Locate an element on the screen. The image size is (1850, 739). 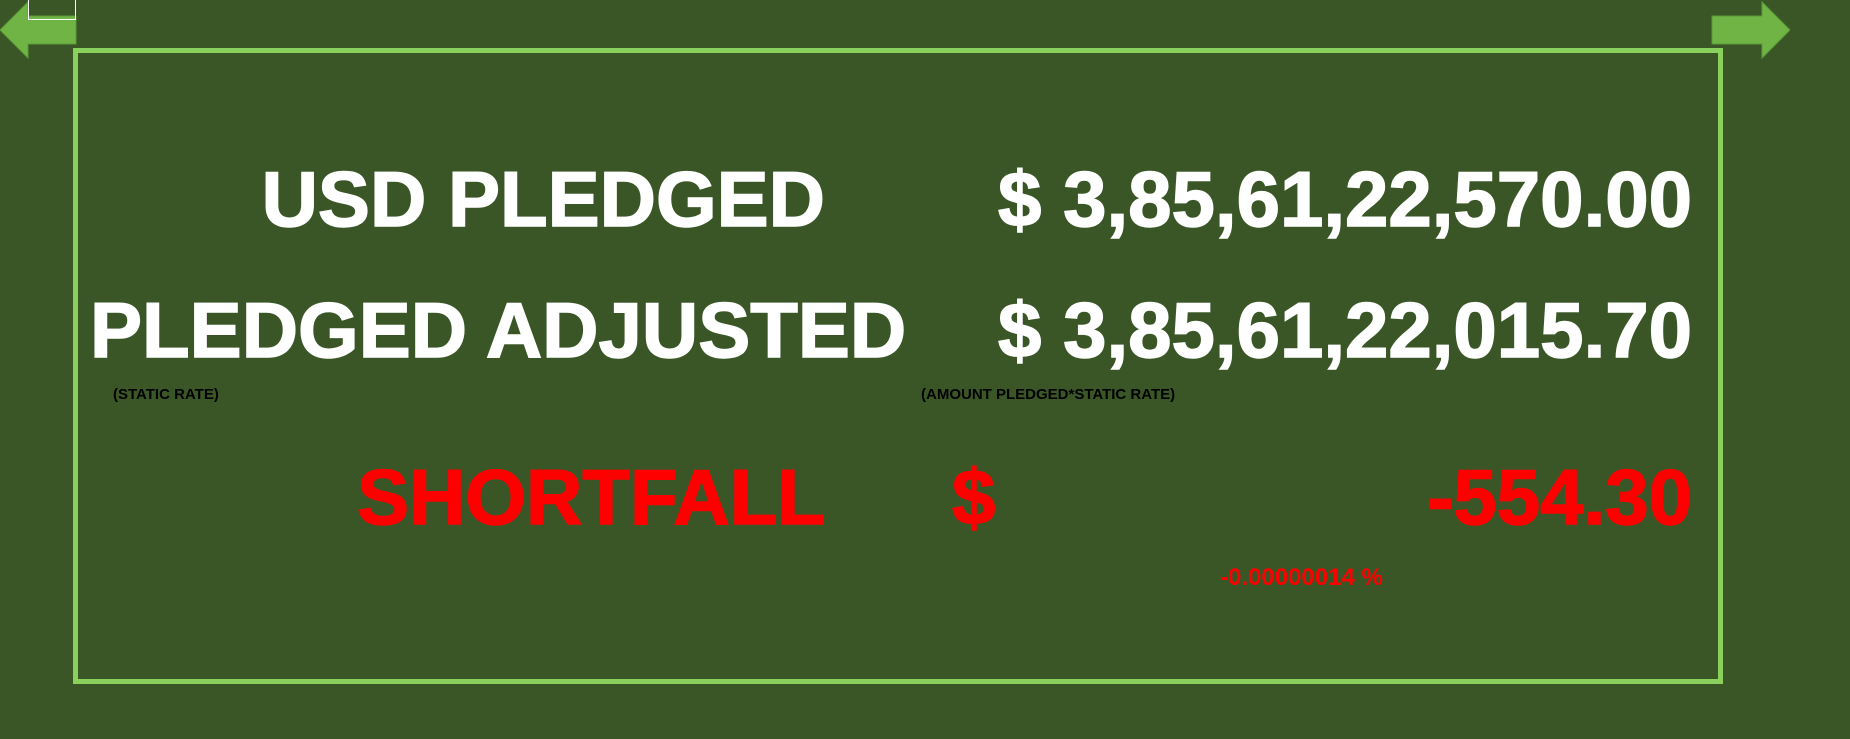
pledged-adjusted-label: PLEDGED ADJUSTED is located at coordinates (498, 330).